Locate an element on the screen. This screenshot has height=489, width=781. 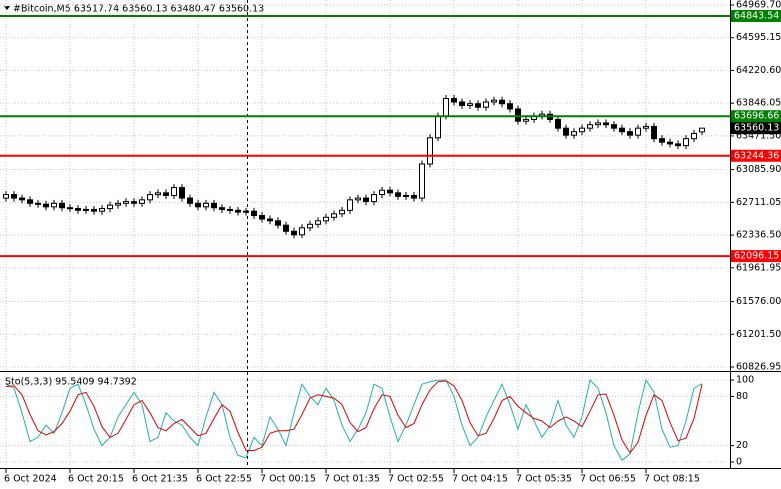
last-price-box is located at coordinates (756, 128).